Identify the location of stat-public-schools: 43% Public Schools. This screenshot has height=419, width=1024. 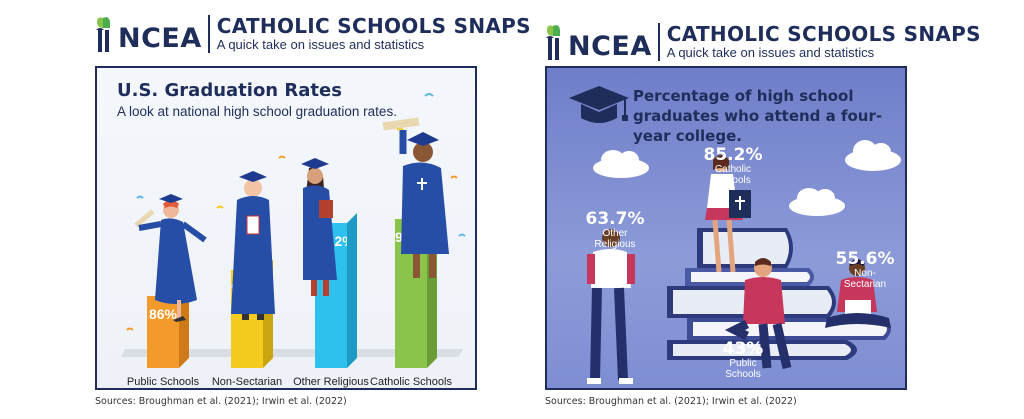
(743, 360).